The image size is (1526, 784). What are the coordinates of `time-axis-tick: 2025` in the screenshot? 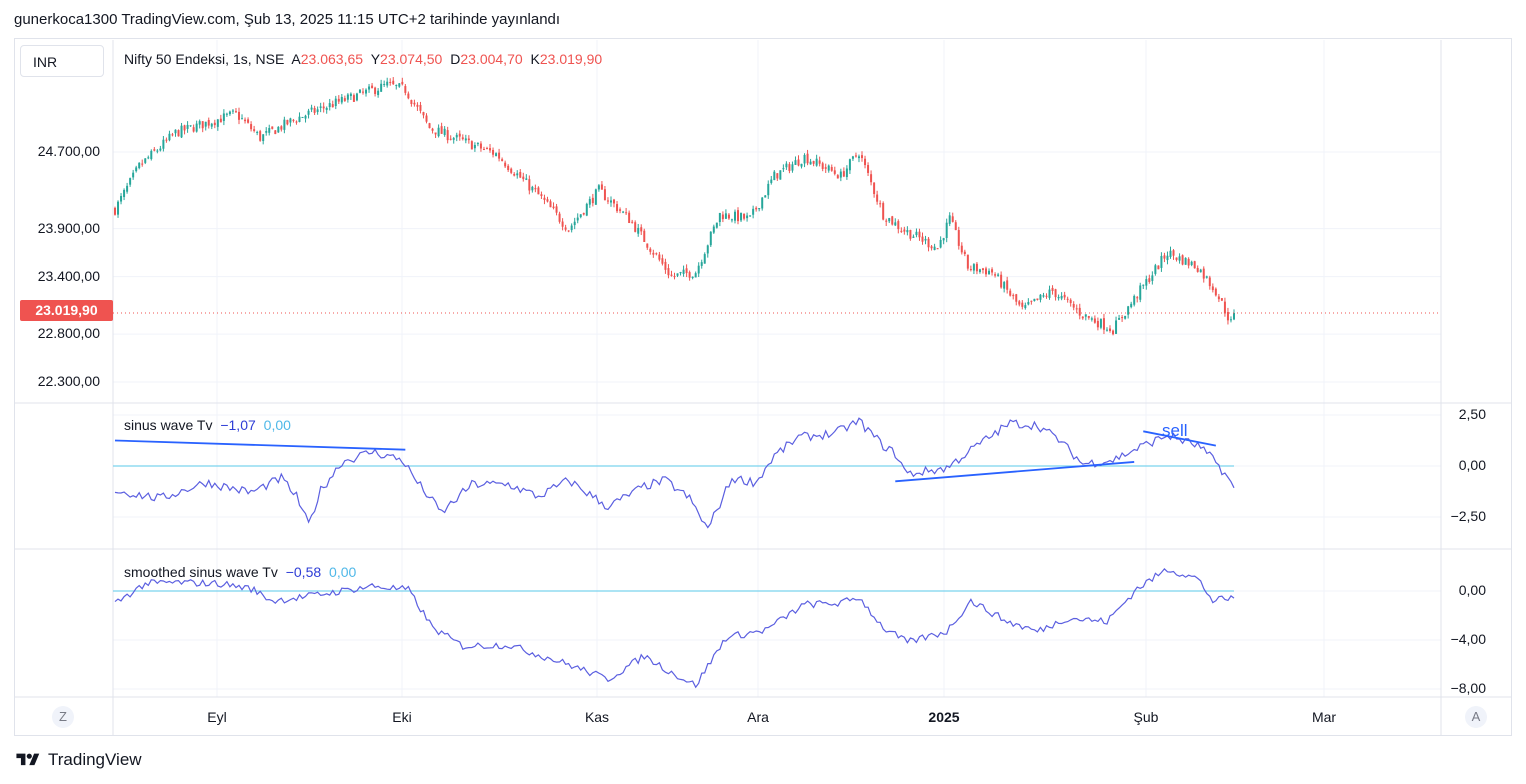 It's located at (944, 717).